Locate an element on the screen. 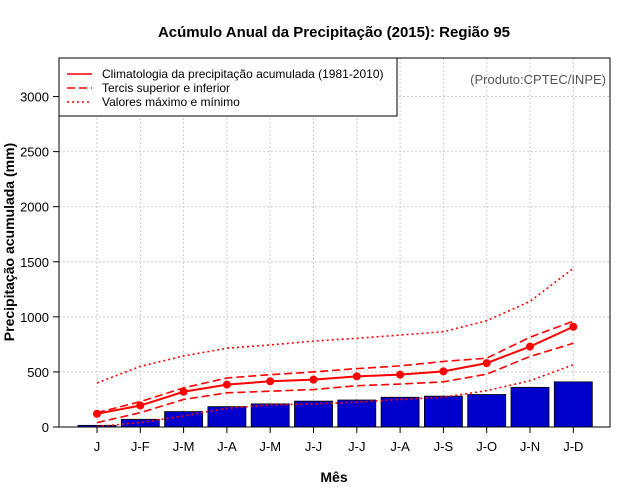 This screenshot has height=500, width=640. y-tick-label: 500 is located at coordinates (38, 372).